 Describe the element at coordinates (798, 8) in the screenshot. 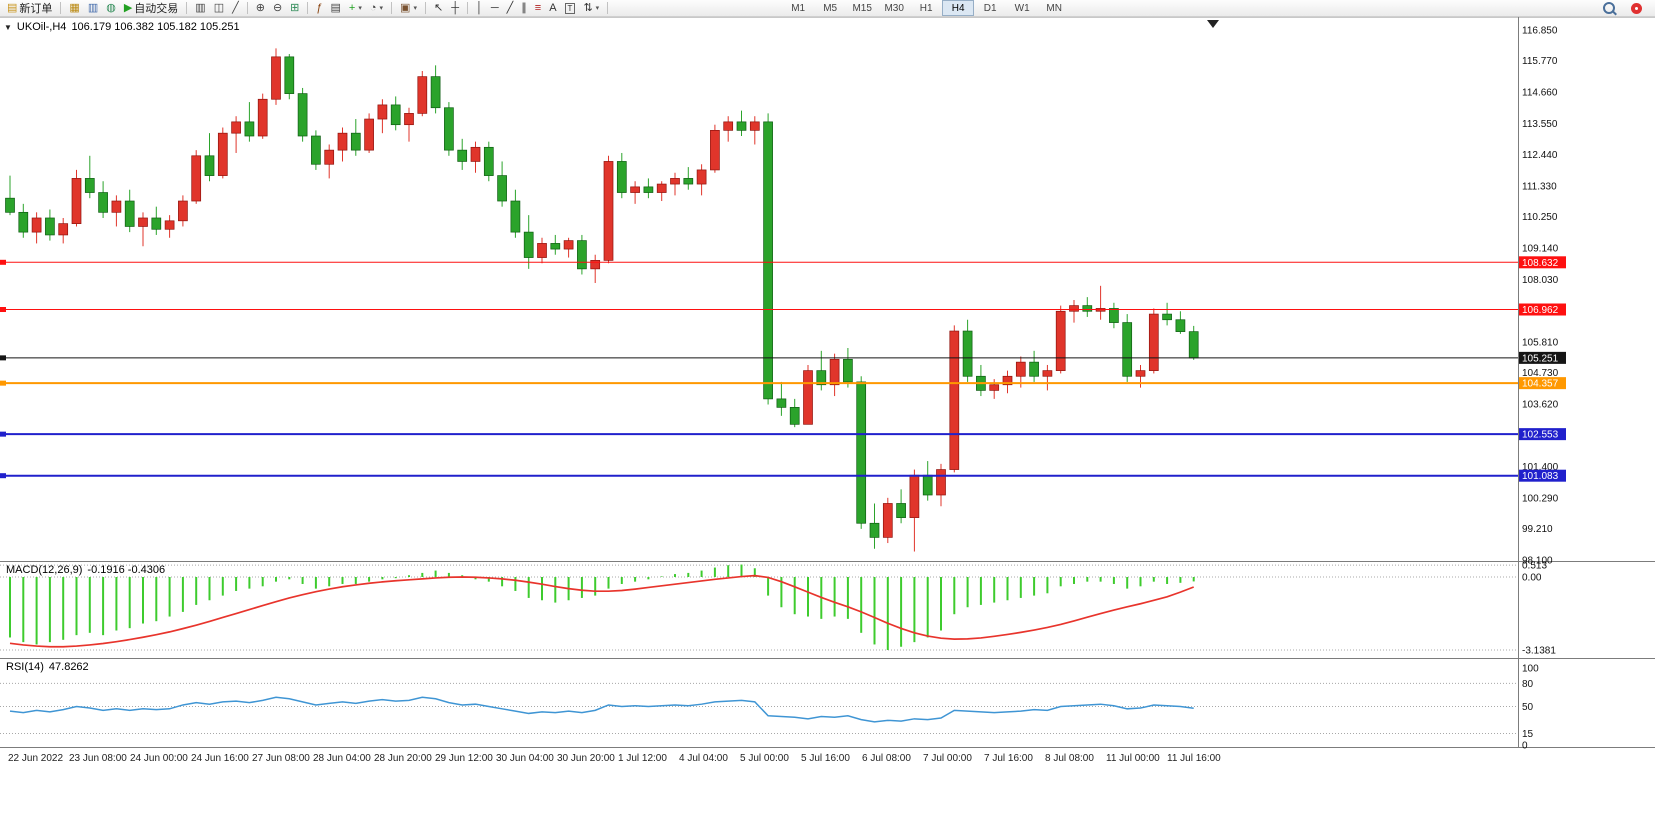

I see `timeframe-button-m1: M1` at that location.